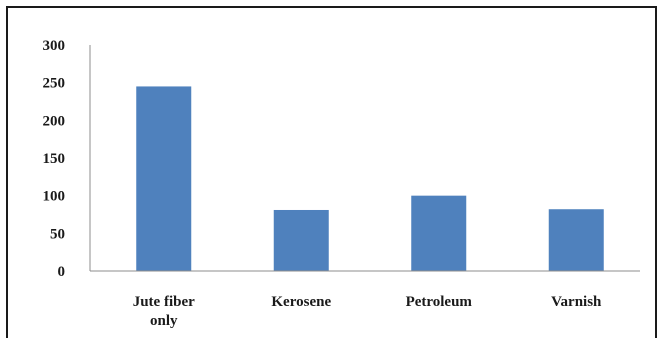  I want to click on y-tick-label: 50, so click(57, 234).